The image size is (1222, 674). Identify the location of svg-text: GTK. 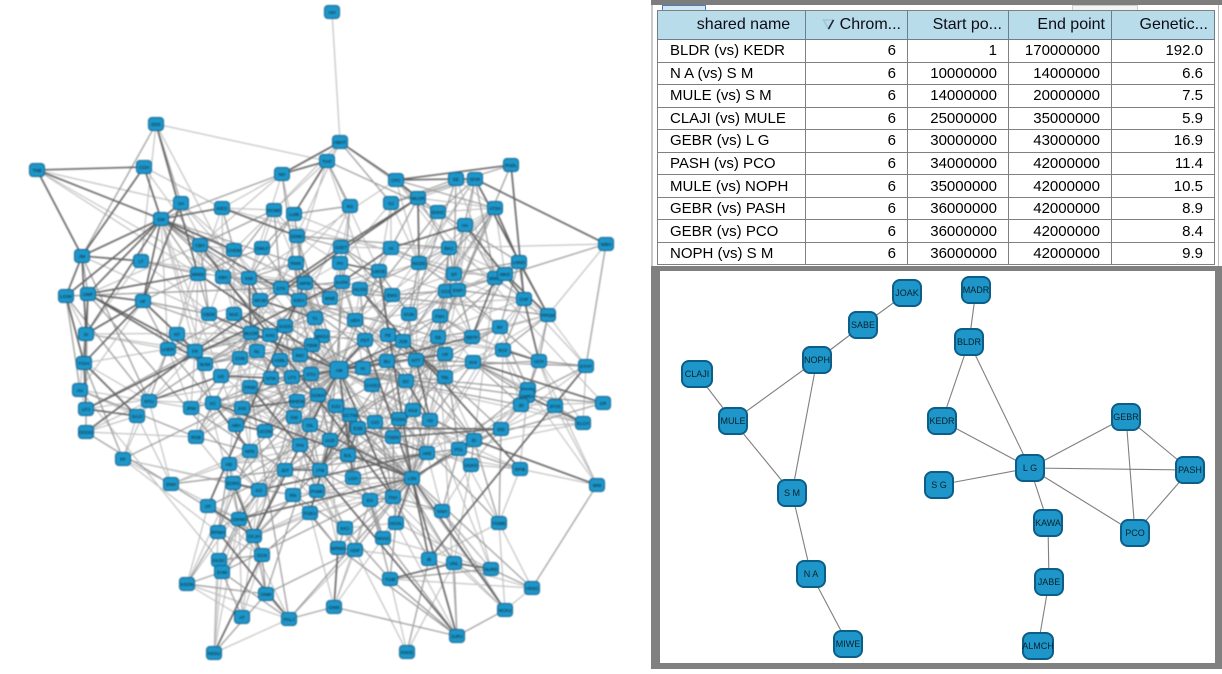
(280, 288).